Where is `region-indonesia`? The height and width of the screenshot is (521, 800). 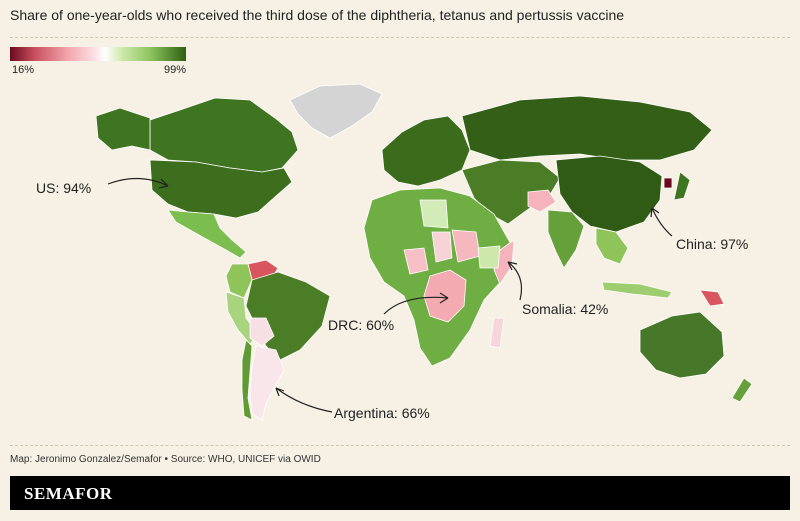 region-indonesia is located at coordinates (637, 290).